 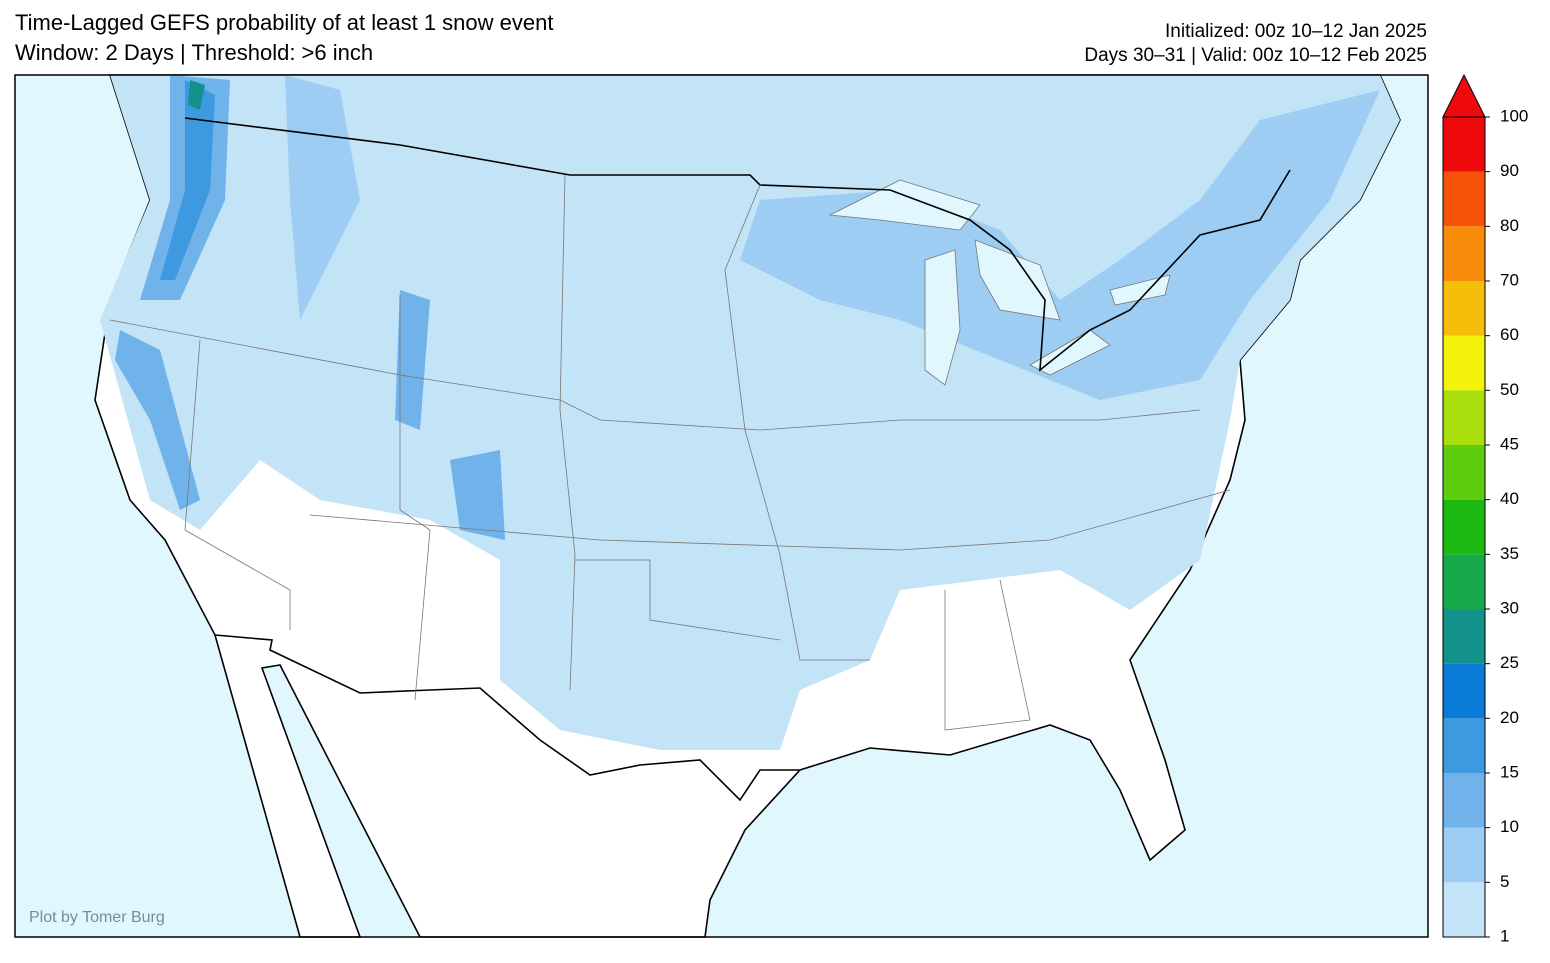 What do you see at coordinates (1509, 607) in the screenshot?
I see `colorbar-tick-label: 30` at bounding box center [1509, 607].